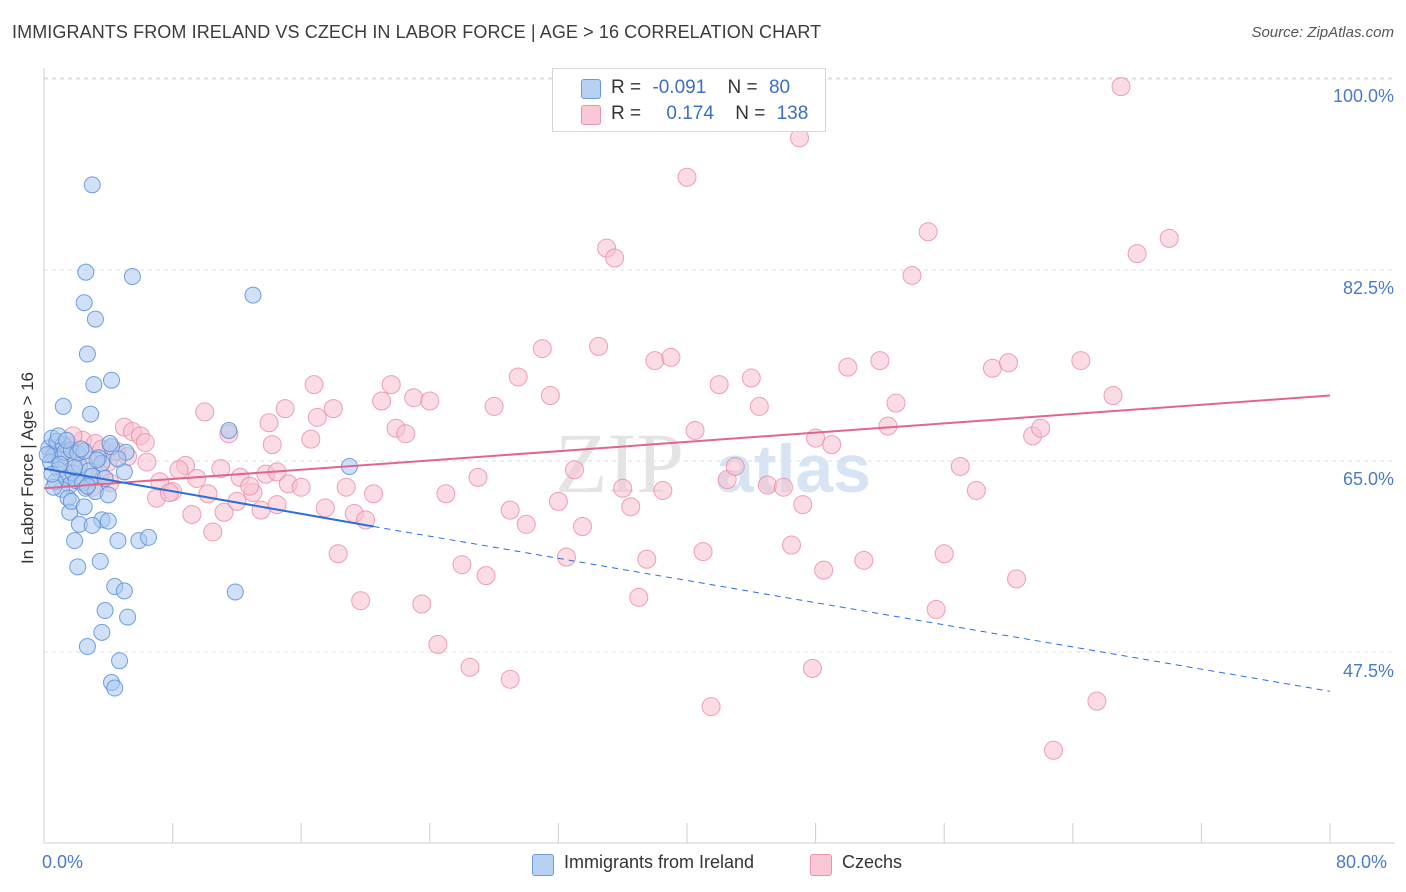  Describe the element at coordinates (1322, 32) in the screenshot. I see `source-credit: Source: ZipAtlas.com` at that location.